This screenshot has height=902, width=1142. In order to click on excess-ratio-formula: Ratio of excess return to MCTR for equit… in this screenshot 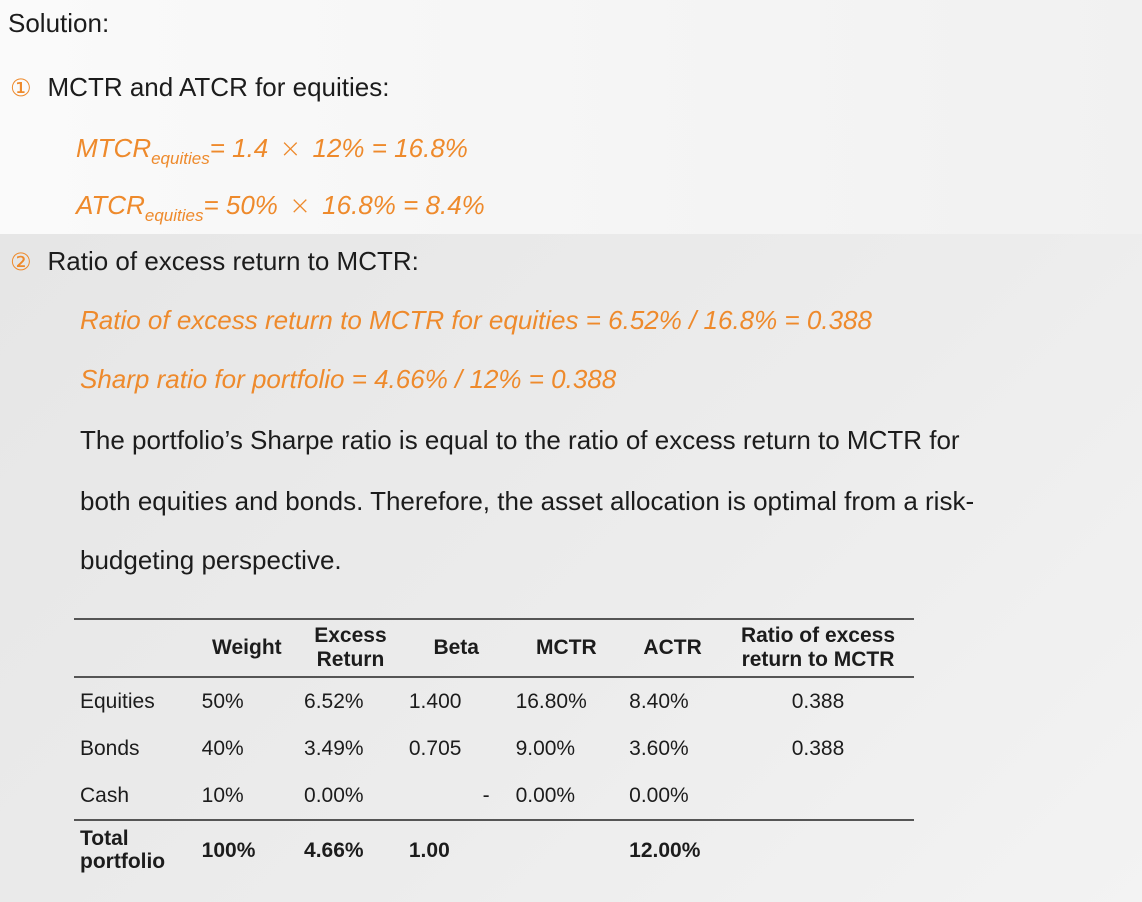, I will do `click(476, 320)`.